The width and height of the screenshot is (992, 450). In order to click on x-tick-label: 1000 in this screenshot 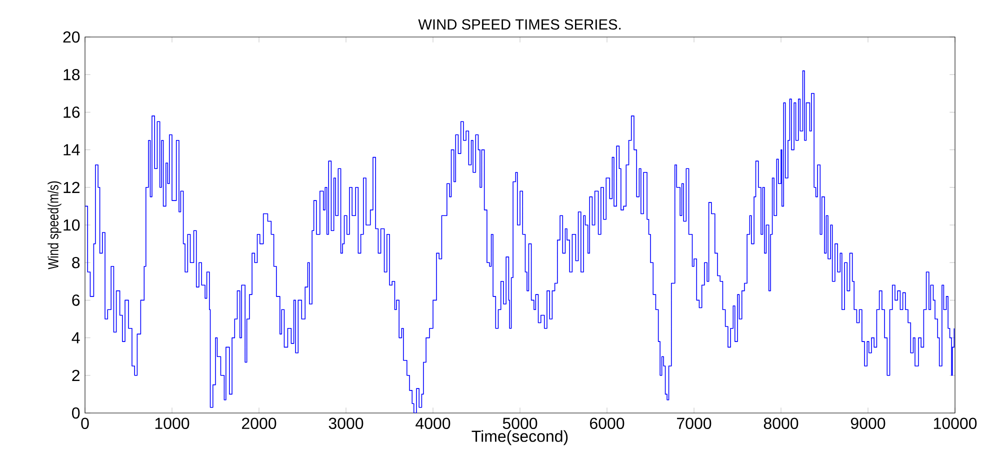, I will do `click(172, 424)`.